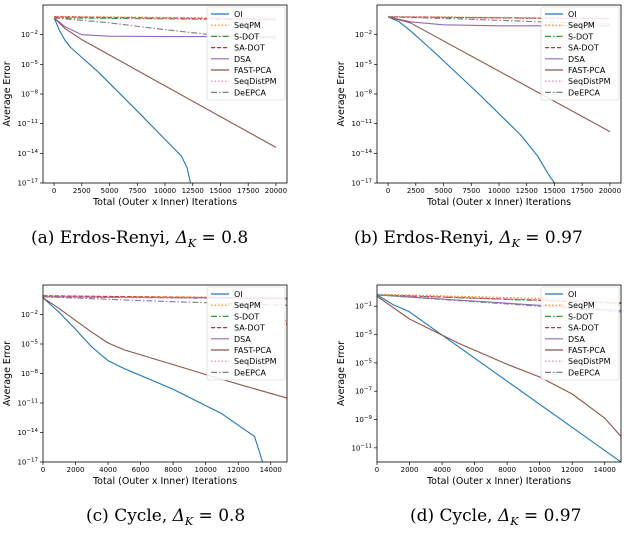 This screenshot has height=533, width=639. What do you see at coordinates (410, 470) in the screenshot?
I see `x-tick-label: 2000` at bounding box center [410, 470].